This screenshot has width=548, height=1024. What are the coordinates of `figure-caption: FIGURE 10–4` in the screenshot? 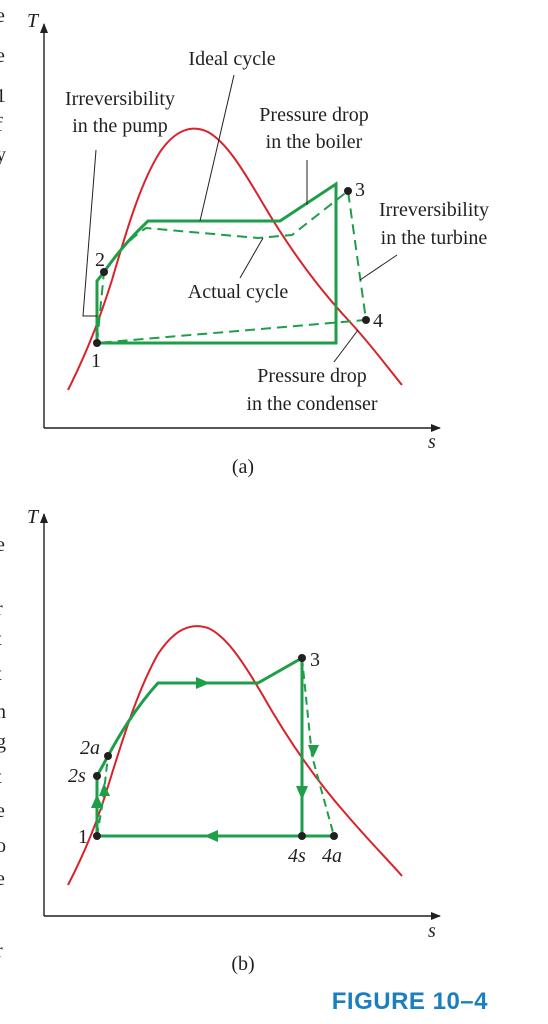 It's located at (409, 1001).